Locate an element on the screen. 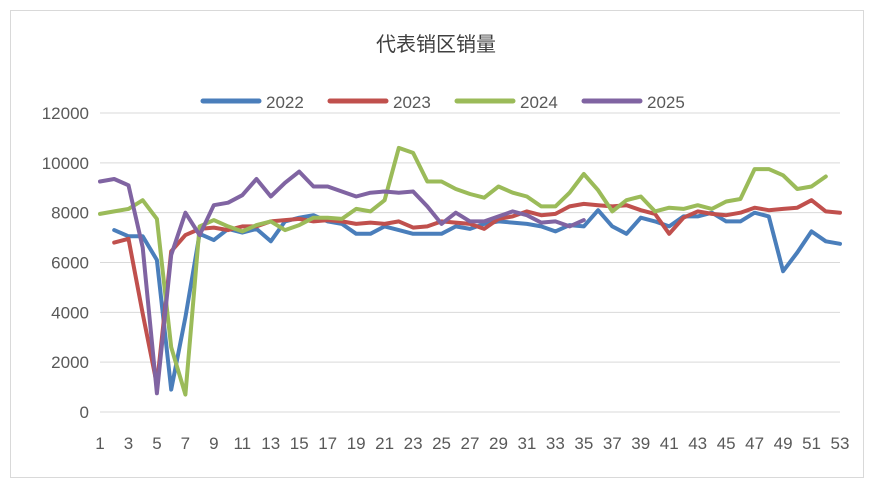 Image resolution: width=872 pixels, height=486 pixels. chart-title: 代表销区销量 is located at coordinates (436, 44).